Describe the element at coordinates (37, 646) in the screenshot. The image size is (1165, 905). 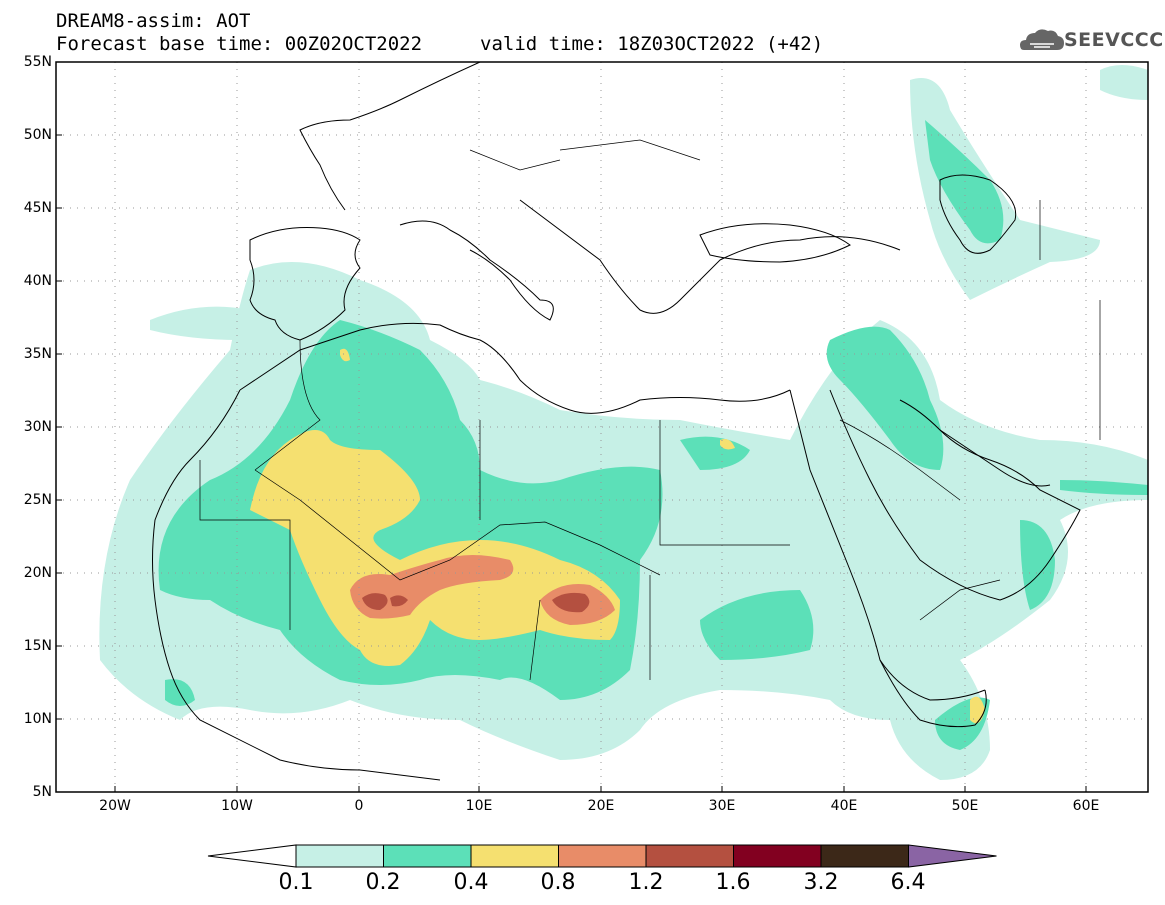
I see `lat-label: 15N` at that location.